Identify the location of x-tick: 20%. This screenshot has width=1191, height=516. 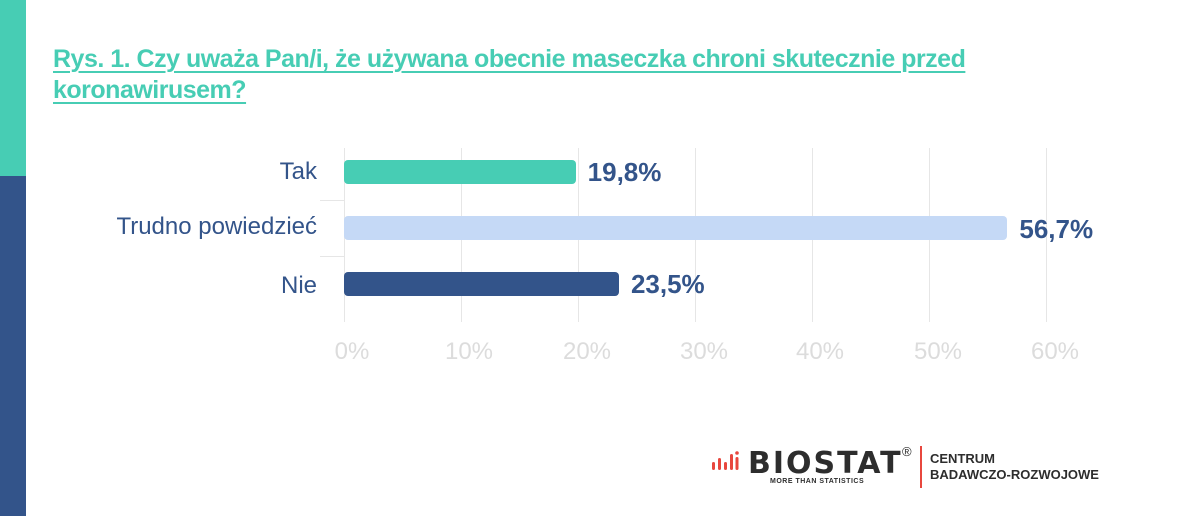
(587, 351).